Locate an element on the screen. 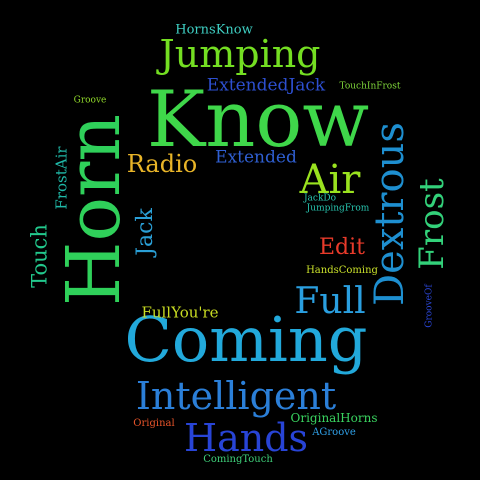 The width and height of the screenshot is (480, 480). word-know: Know is located at coordinates (258, 120).